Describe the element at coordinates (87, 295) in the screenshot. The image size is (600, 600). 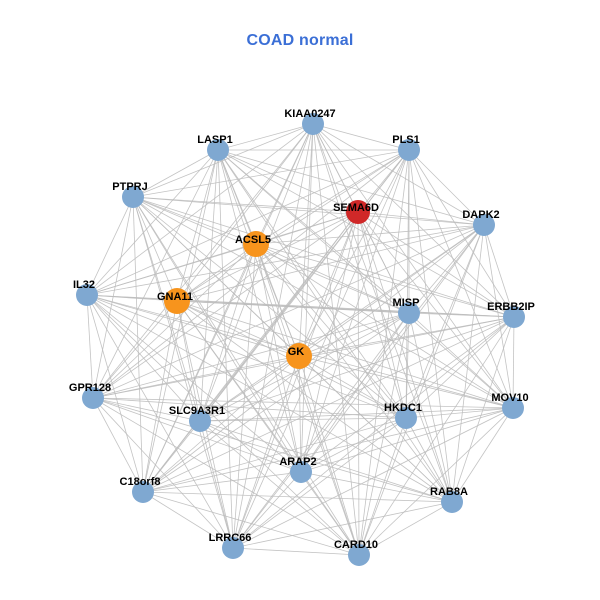
I see `network-node-IL32` at that location.